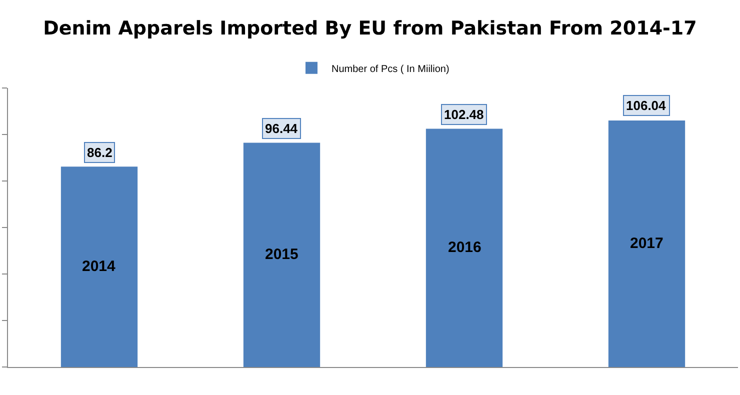  What do you see at coordinates (99, 266) in the screenshot?
I see `x-tick-label: 2014` at bounding box center [99, 266].